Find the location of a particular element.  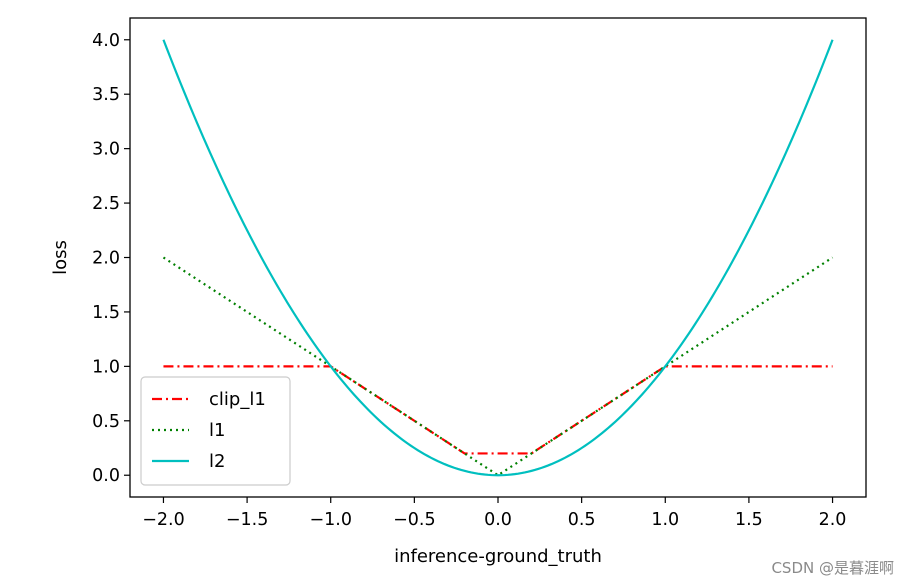

y-axis-label: loss is located at coordinates (60, 257).